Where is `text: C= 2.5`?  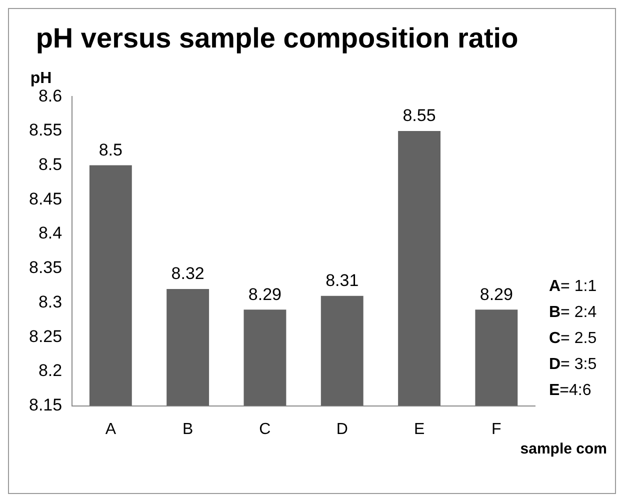
text: C= 2.5 is located at coordinates (573, 339).